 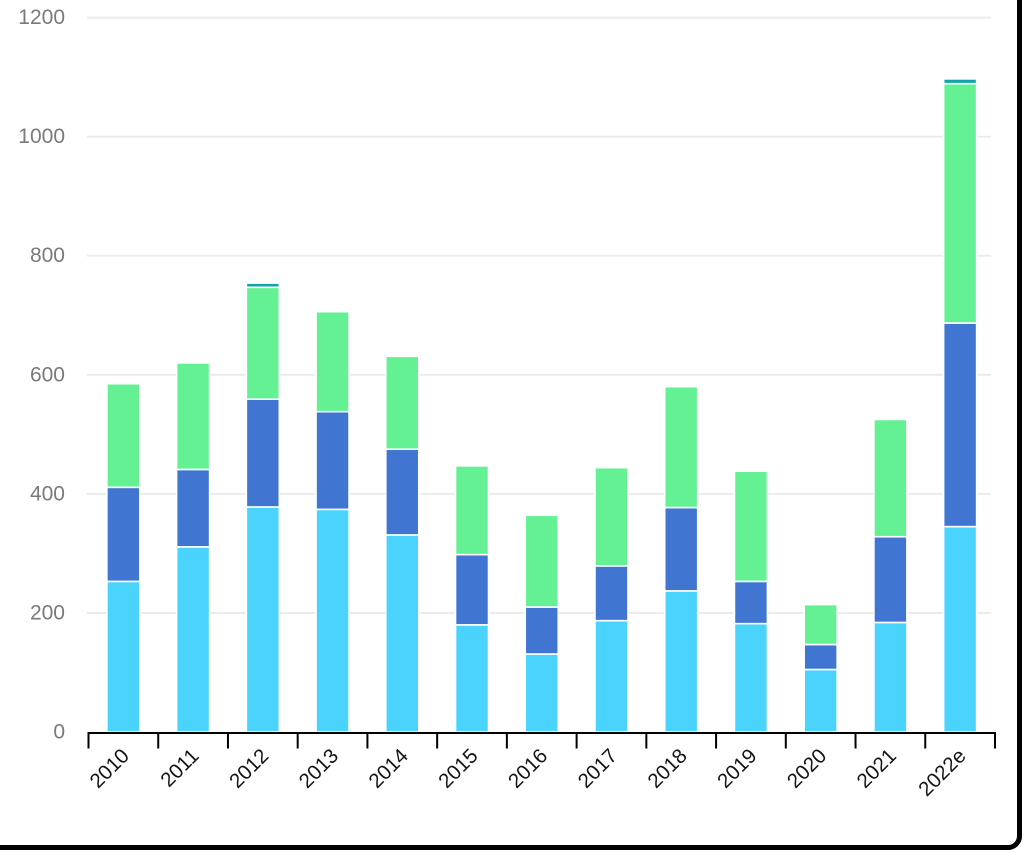 What do you see at coordinates (59, 732) in the screenshot?
I see `y-axis-tick-label-0: 0` at bounding box center [59, 732].